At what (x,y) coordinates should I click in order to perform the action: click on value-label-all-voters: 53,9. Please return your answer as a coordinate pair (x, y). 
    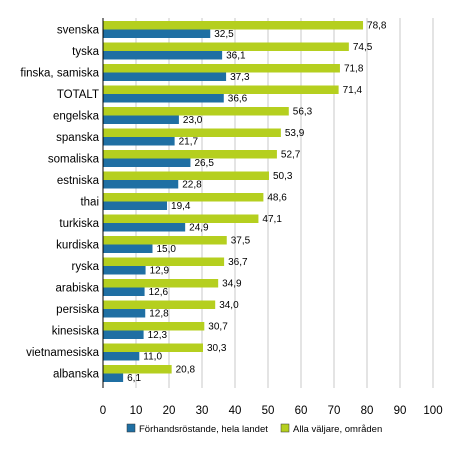
    Looking at the image, I should click on (295, 133).